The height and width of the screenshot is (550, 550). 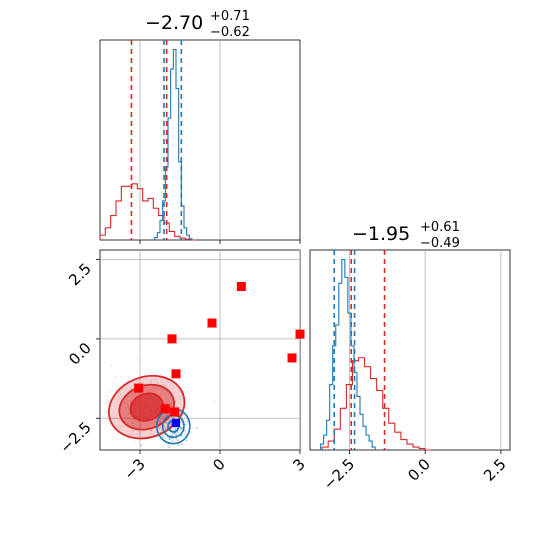 What do you see at coordinates (80, 354) in the screenshot?
I see `bl-ytick-label-1: 0.0` at bounding box center [80, 354].